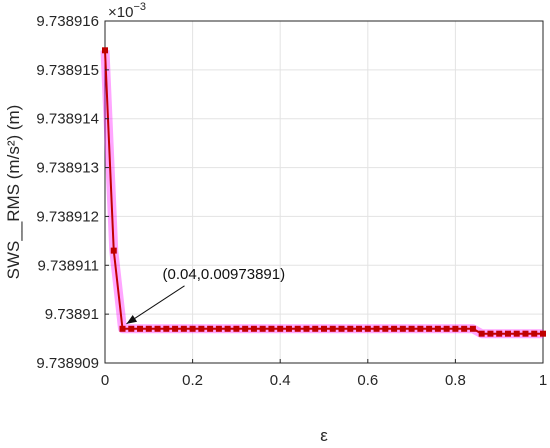  I want to click on x-axis-ticks: 0 0.2 0.4 0.6 0.8 1, so click(324, 374).